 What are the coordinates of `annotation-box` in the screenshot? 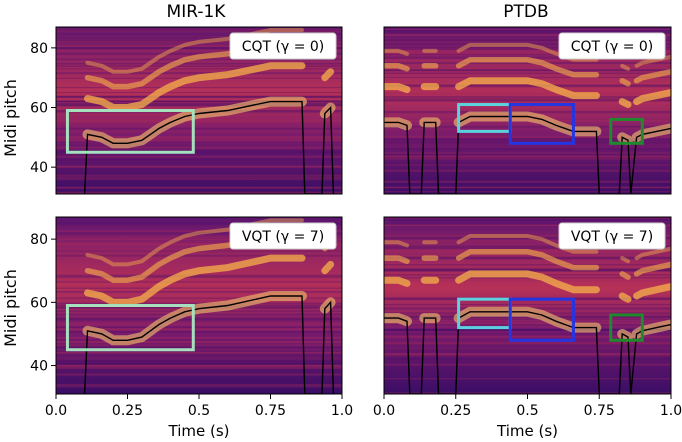 It's located at (612, 46).